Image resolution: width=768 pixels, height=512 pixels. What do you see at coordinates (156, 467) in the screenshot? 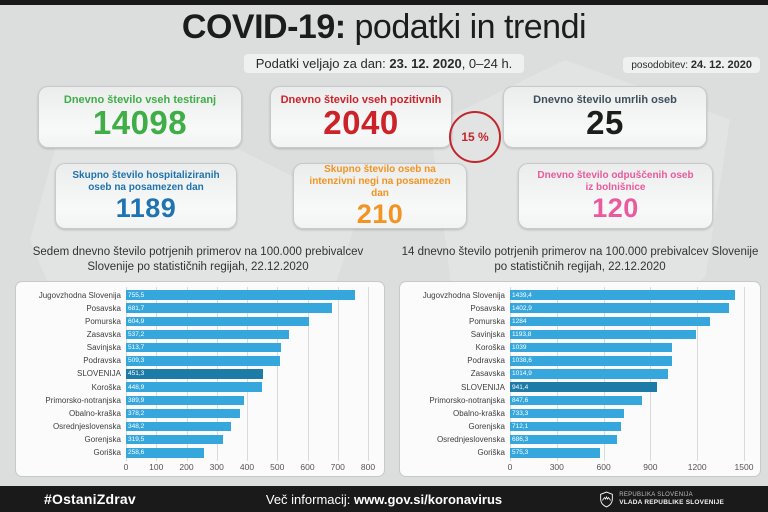
I see `axis-tick-label: 100` at bounding box center [156, 467].